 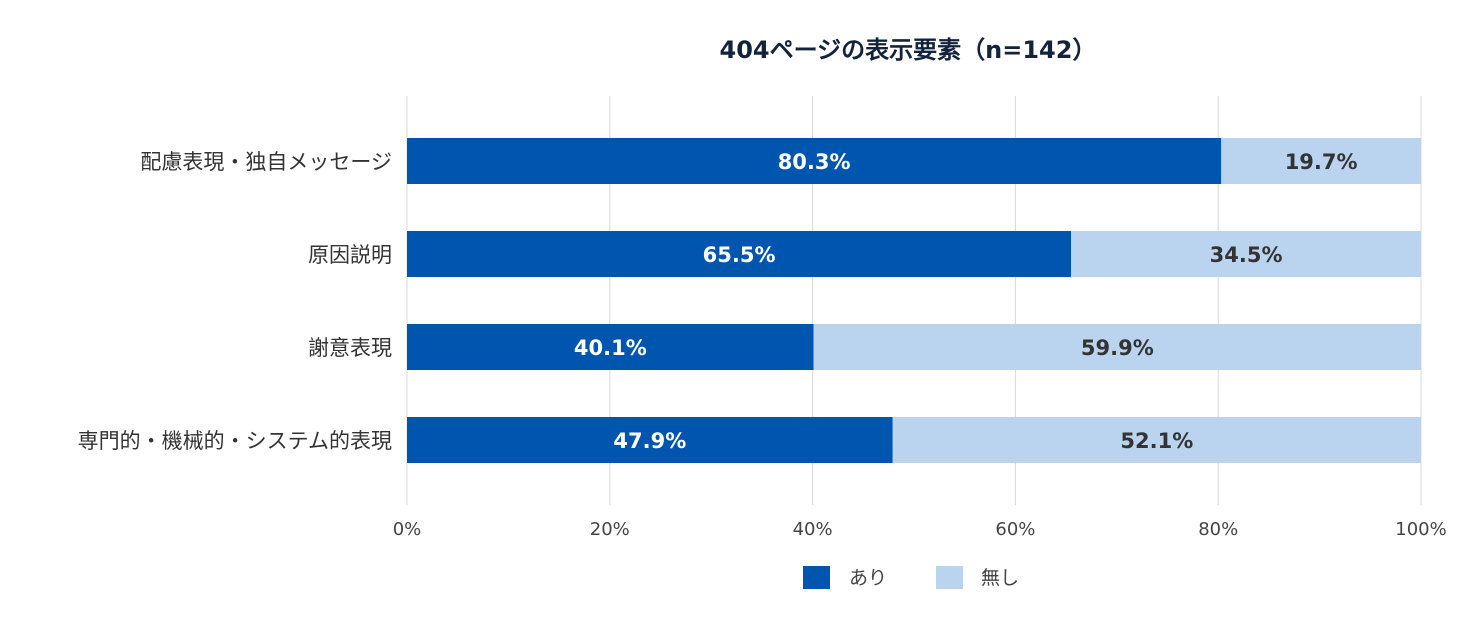 I want to click on data-label: 80.3%, so click(x=814, y=162).